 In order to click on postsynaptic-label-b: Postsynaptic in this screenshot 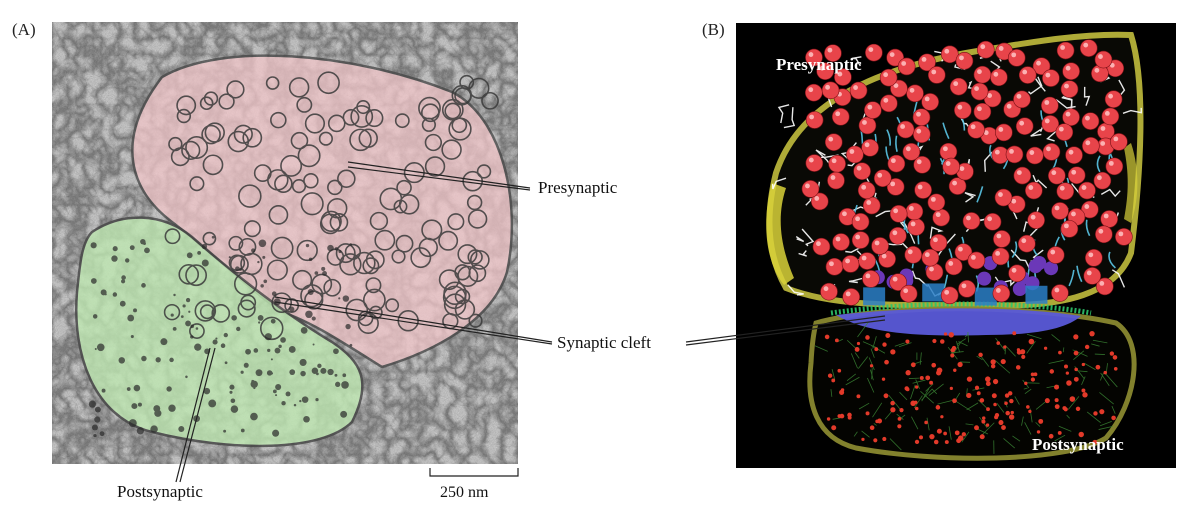, I will do `click(1078, 444)`.